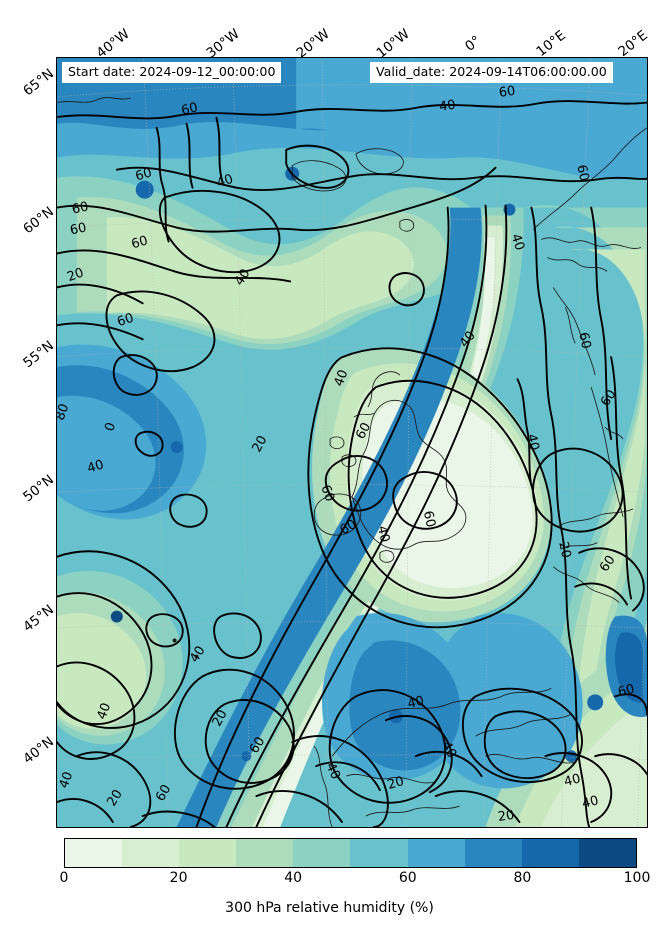 This screenshot has height=936, width=659. I want to click on lon-tick-0: 0°, so click(473, 43).